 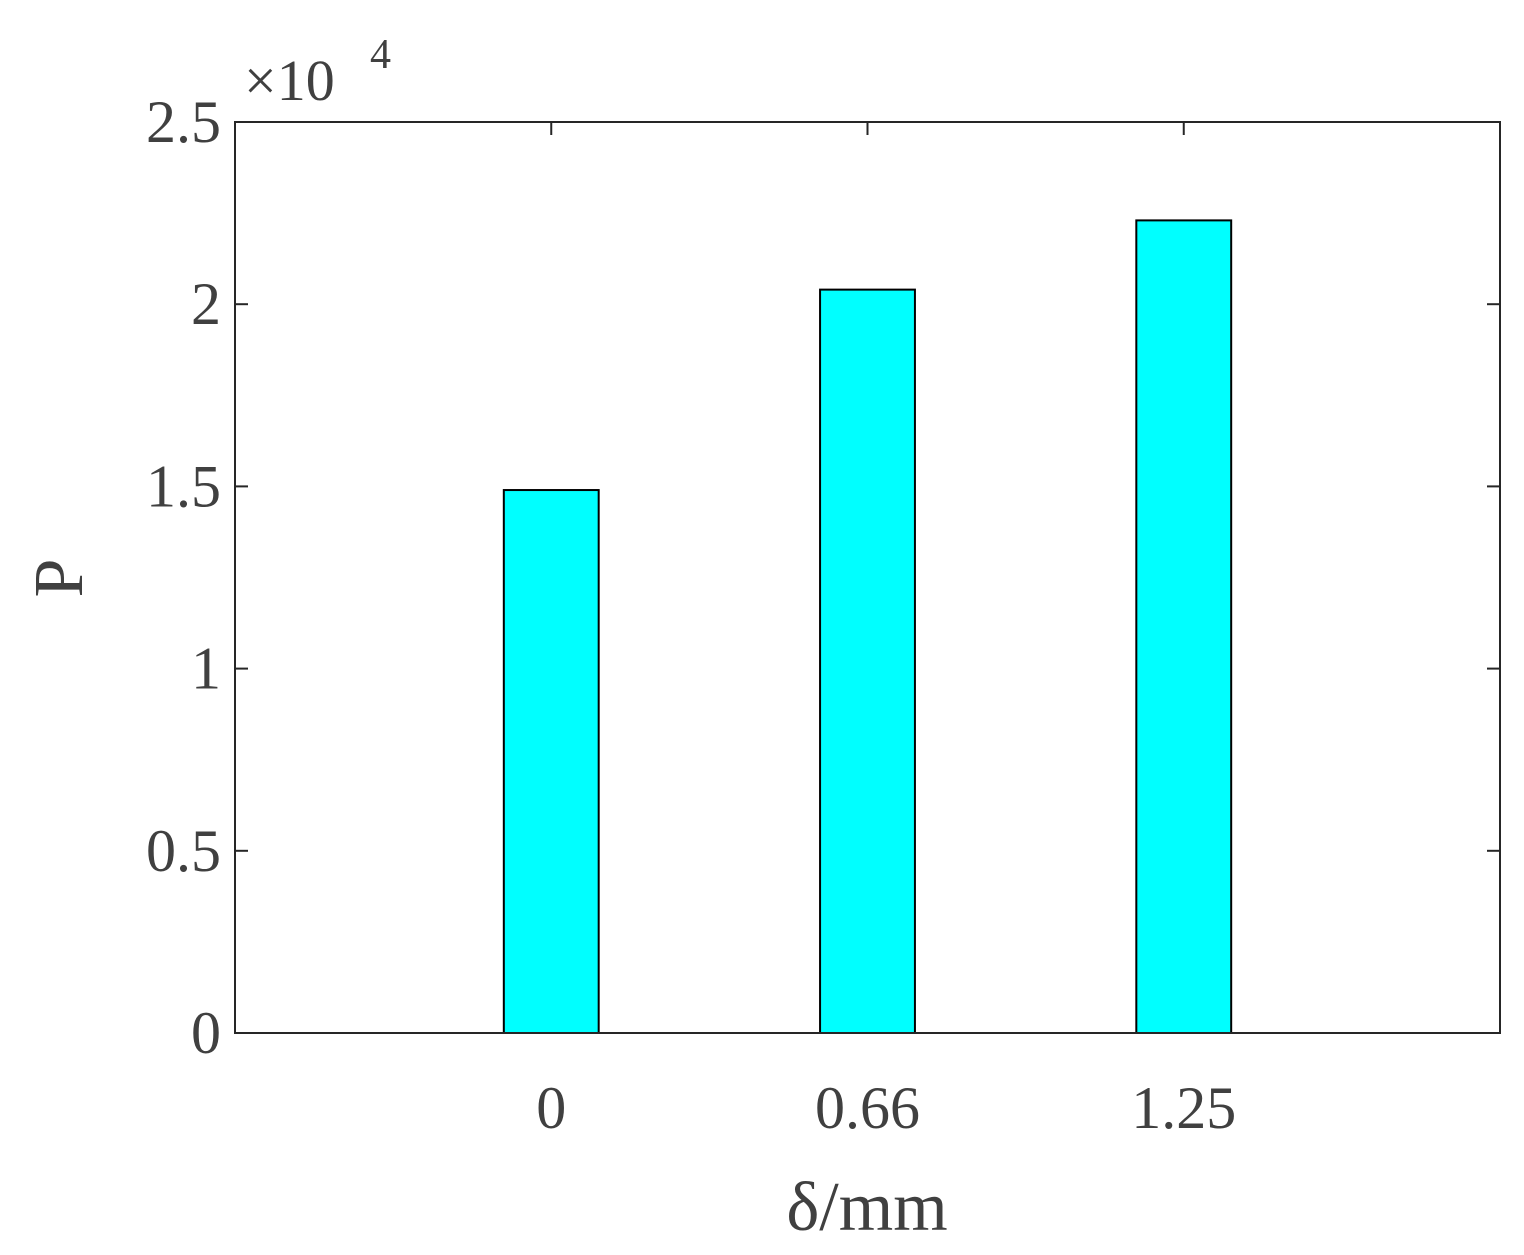 What do you see at coordinates (866, 1207) in the screenshot?
I see `x-axis-label: δ/mm` at bounding box center [866, 1207].